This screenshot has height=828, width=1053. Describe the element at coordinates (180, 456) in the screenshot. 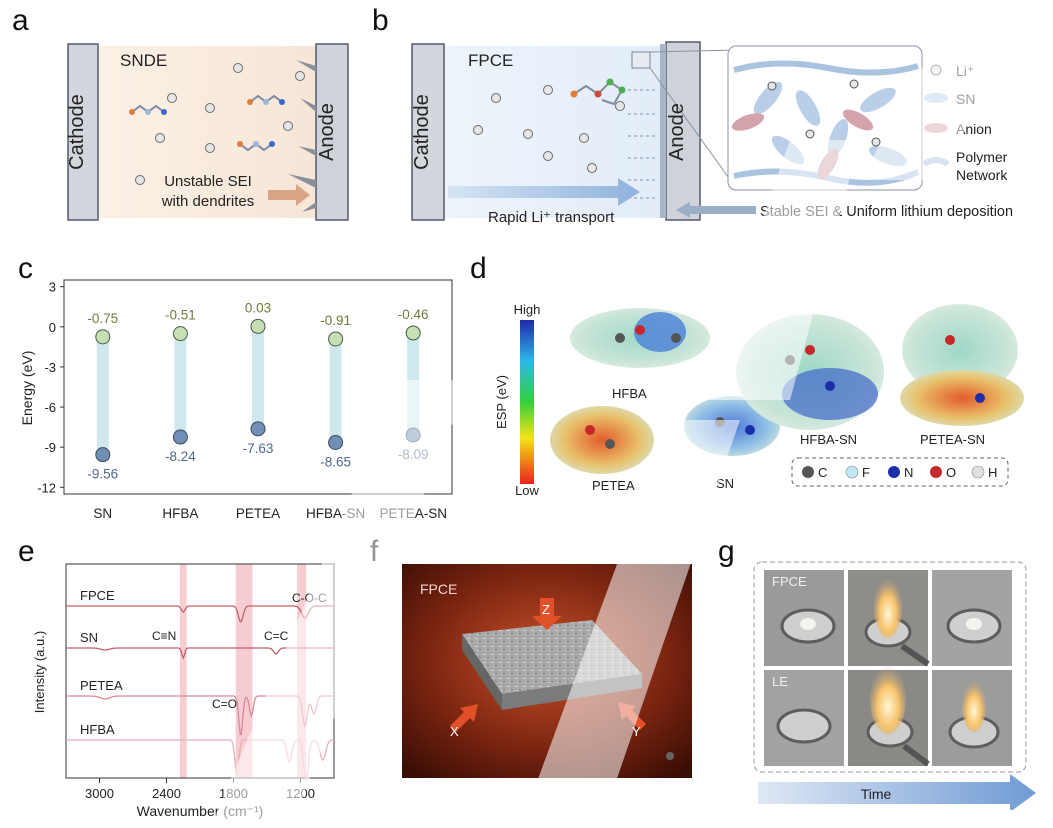

I see `homo-label-1: -8.24` at that location.